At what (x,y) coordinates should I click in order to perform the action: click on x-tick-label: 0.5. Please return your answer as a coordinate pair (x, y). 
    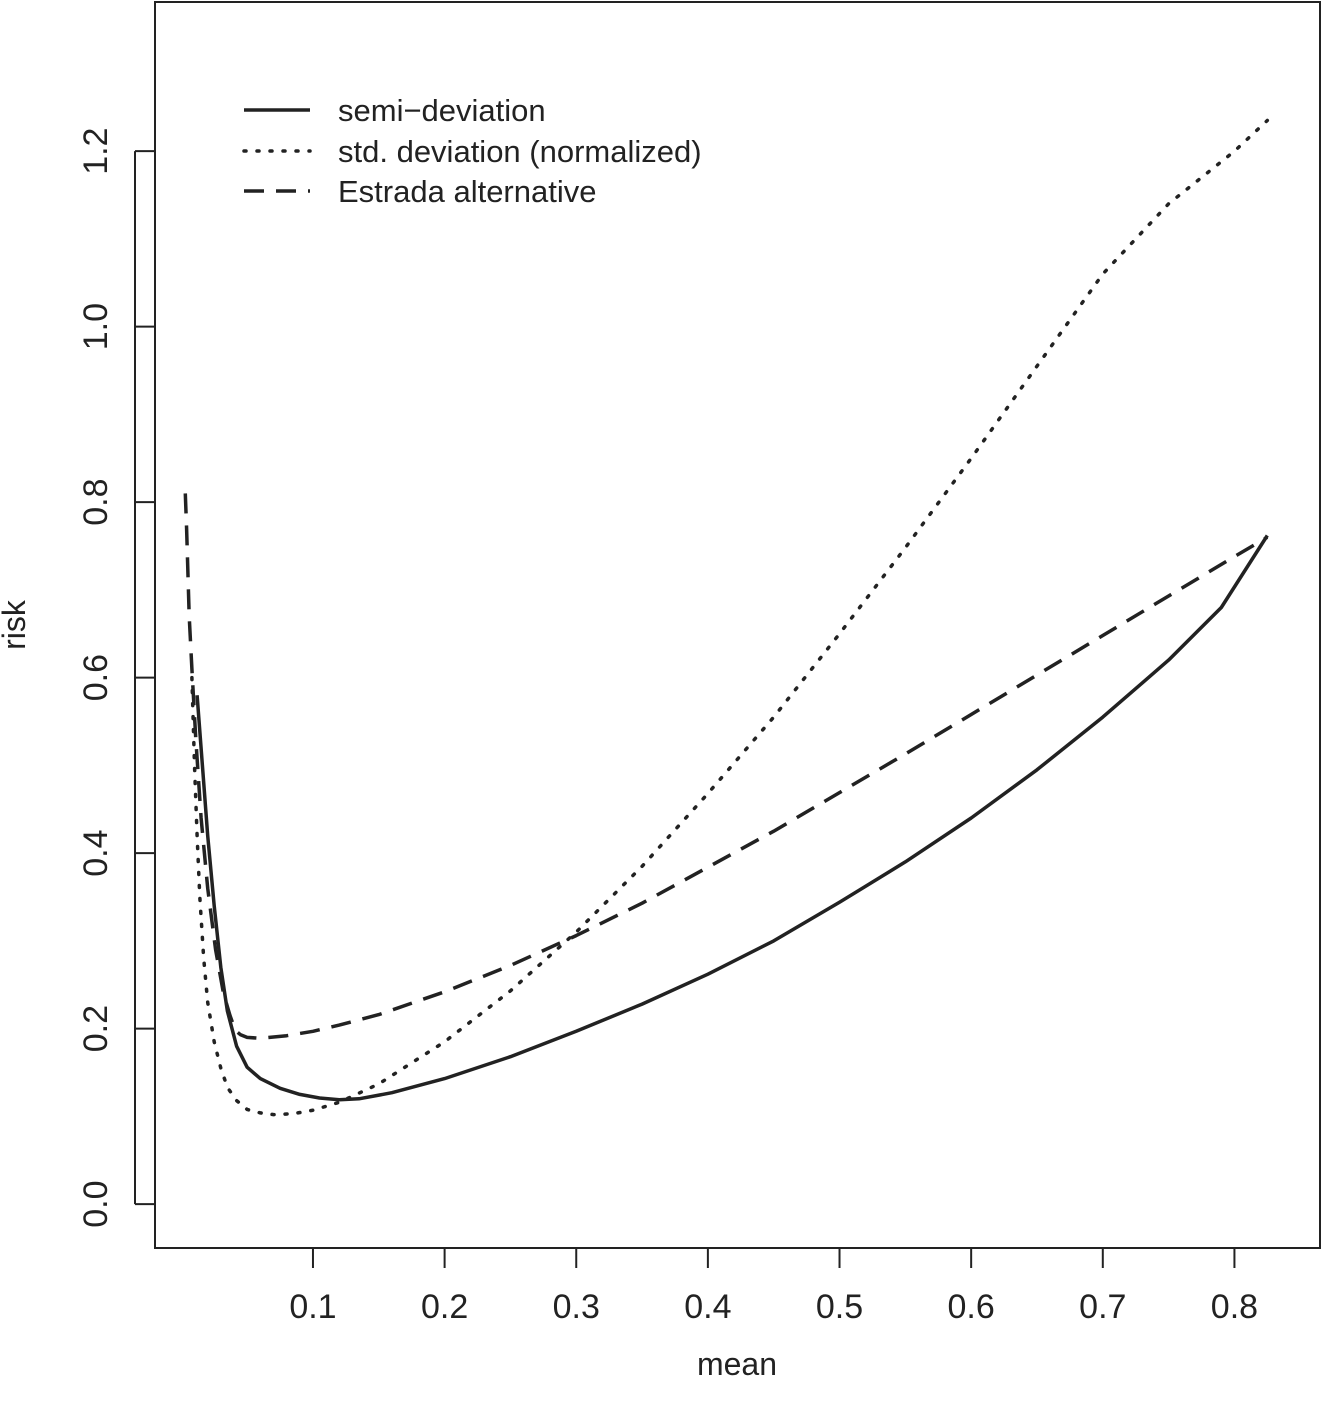
    Looking at the image, I should click on (839, 1307).